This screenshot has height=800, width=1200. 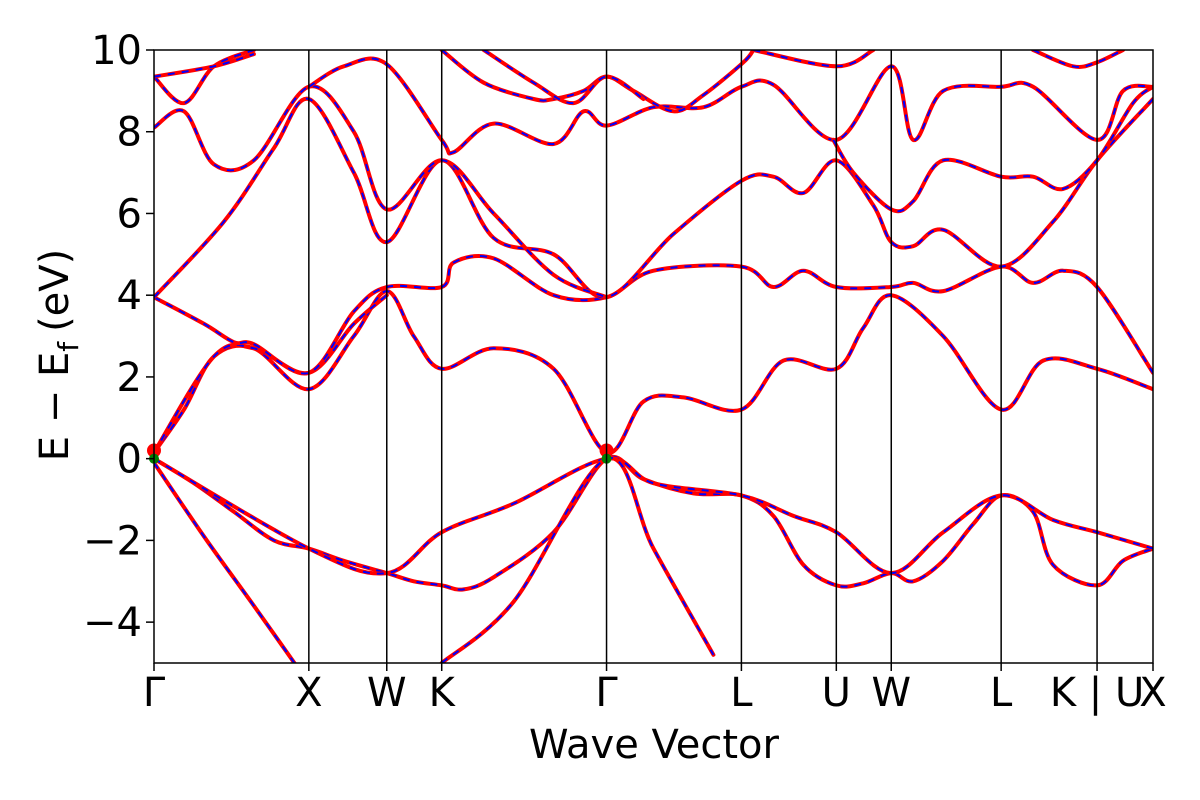 What do you see at coordinates (443, 693) in the screenshot?
I see `x-tick-label-4: K` at bounding box center [443, 693].